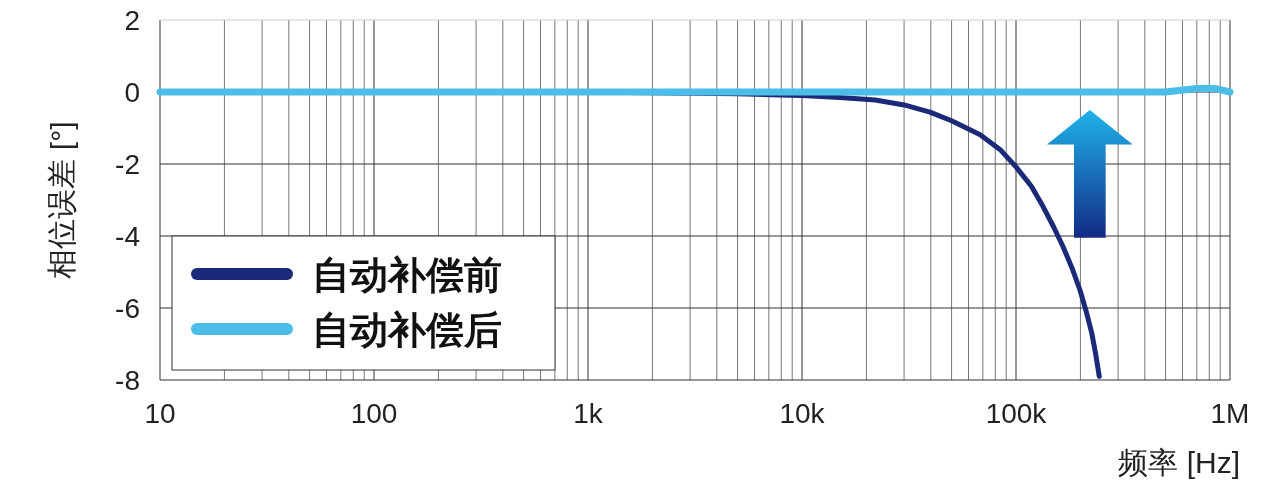 The height and width of the screenshot is (497, 1269). I want to click on legend-label: 自动补偿后, so click(407, 330).